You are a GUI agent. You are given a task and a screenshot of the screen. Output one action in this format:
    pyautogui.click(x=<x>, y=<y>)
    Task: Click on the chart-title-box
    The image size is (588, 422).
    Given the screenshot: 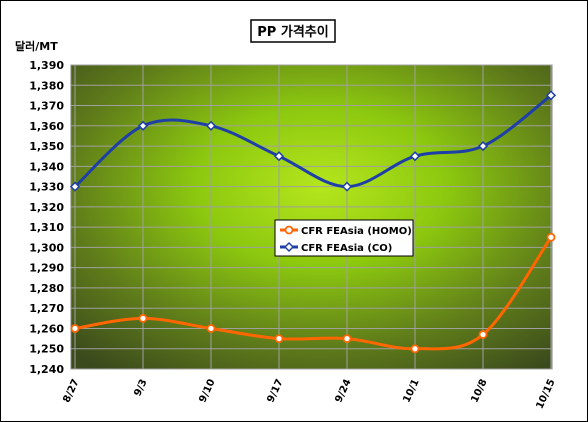 What is the action you would take?
    pyautogui.click(x=293, y=31)
    